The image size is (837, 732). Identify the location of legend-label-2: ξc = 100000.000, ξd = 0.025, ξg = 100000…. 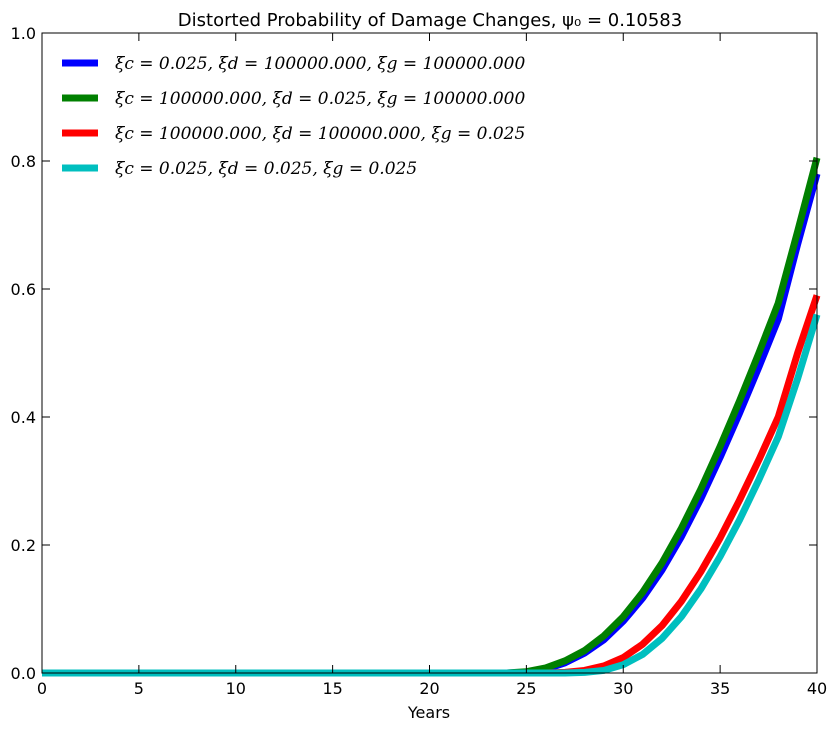
(320, 99).